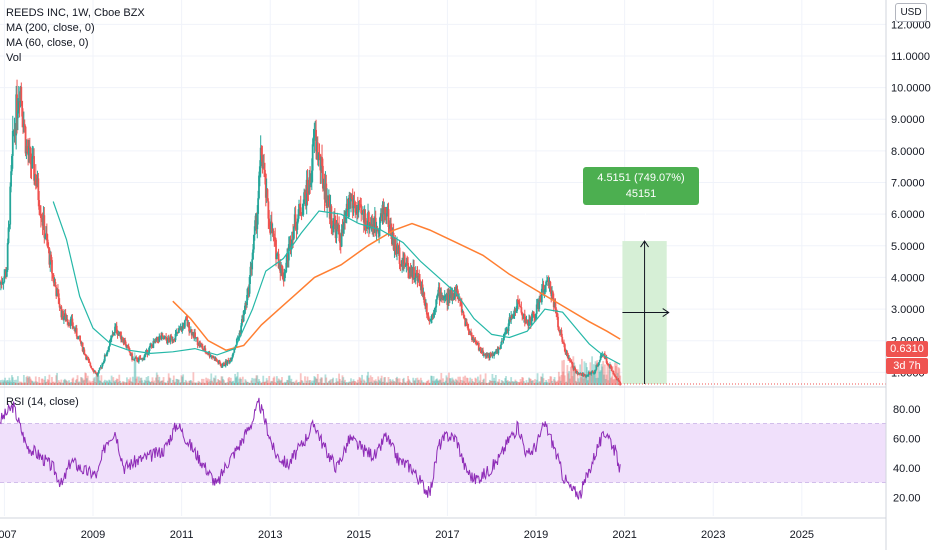  What do you see at coordinates (911, 12) in the screenshot?
I see `currency-badge: USD` at bounding box center [911, 12].